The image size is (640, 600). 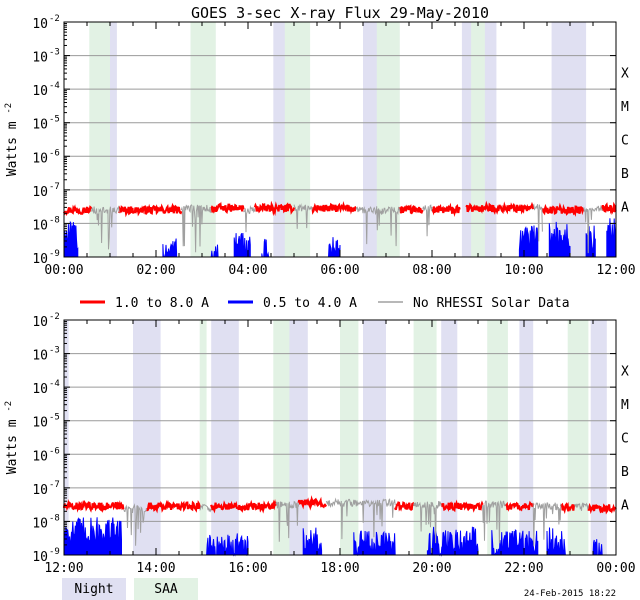 I want to click on y-tick-exponent: -4, so click(x=54, y=86).